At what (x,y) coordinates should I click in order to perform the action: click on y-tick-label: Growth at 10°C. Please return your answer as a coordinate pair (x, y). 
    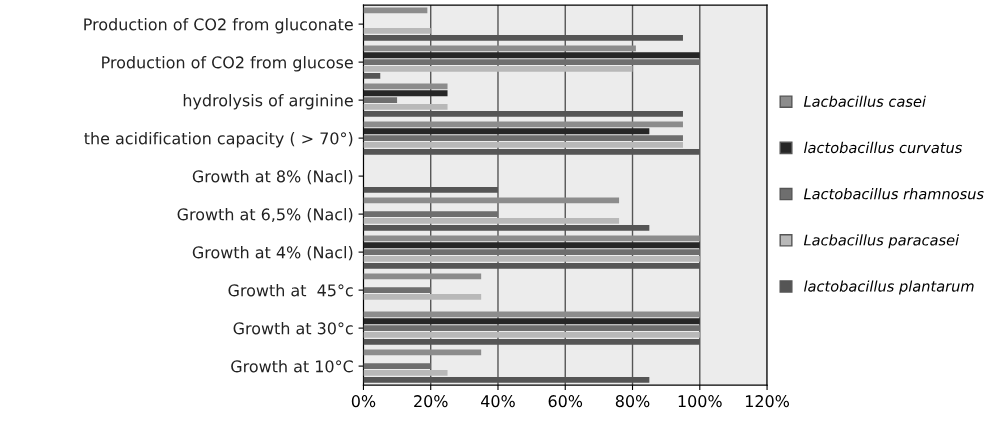
    Looking at the image, I should click on (292, 366).